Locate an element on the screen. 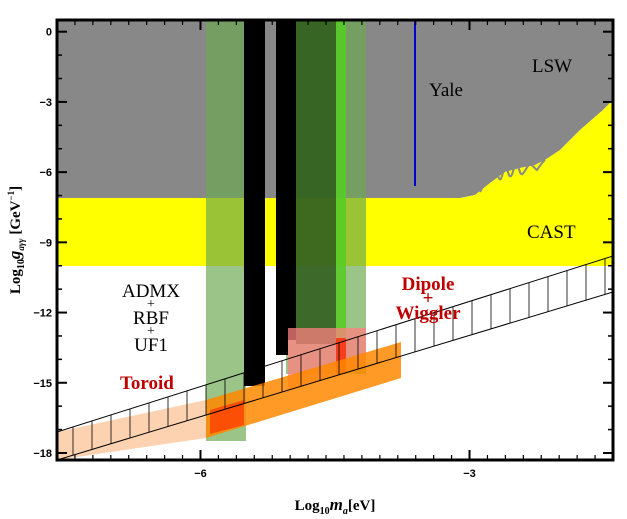  y-tick-label: −6 is located at coordinates (45, 173).